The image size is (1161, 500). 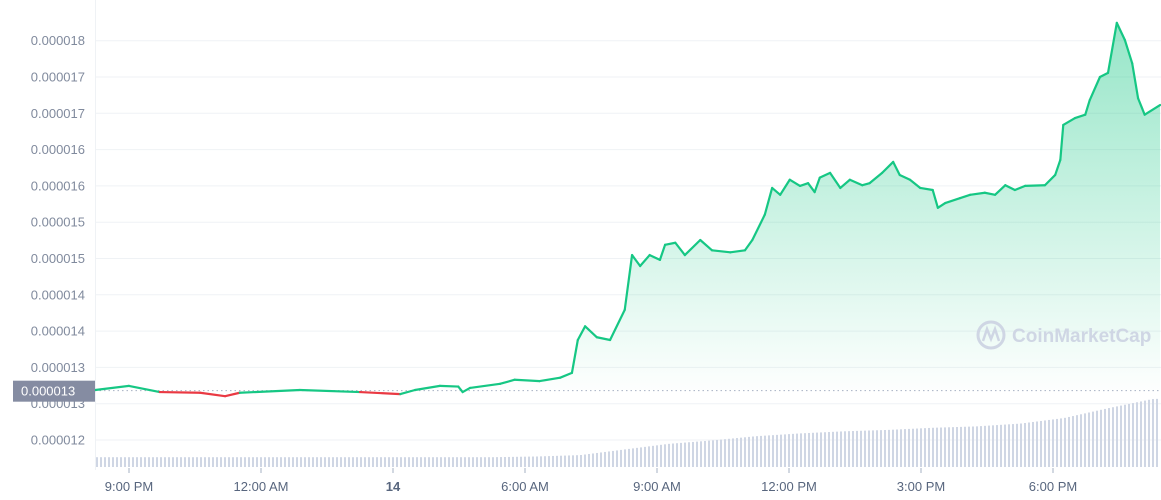 What do you see at coordinates (1081, 336) in the screenshot?
I see `watermark-text: CoinMarketCap` at bounding box center [1081, 336].